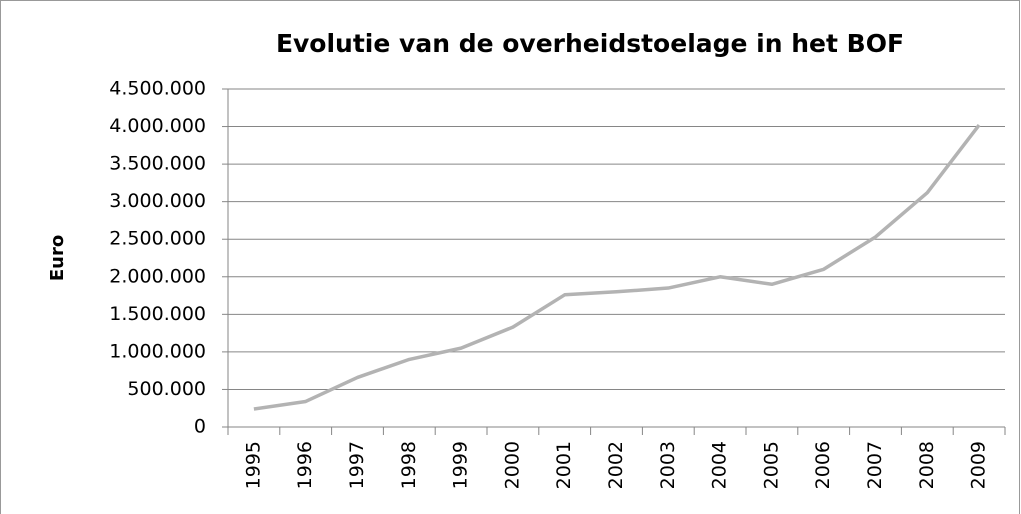 The height and width of the screenshot is (514, 1021). What do you see at coordinates (720, 465) in the screenshot?
I see `x-tick-label: 2004` at bounding box center [720, 465].